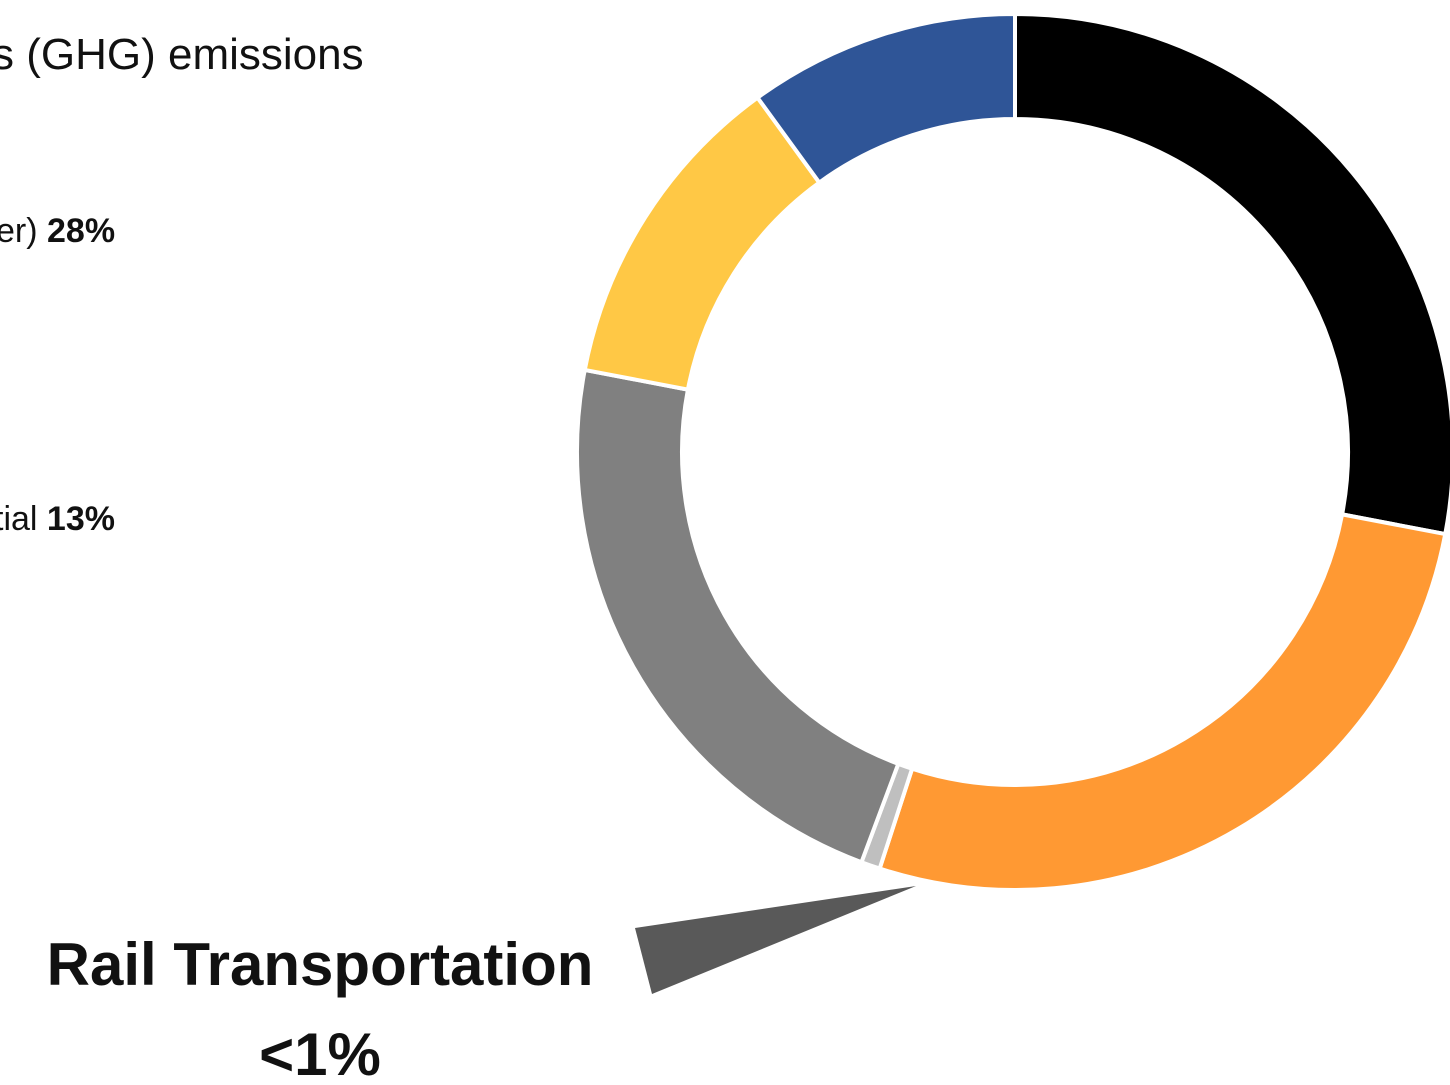 This screenshot has height=1085, width=1450. Describe the element at coordinates (19, 519) in the screenshot. I see `legend-line-b-text: tial` at that location.